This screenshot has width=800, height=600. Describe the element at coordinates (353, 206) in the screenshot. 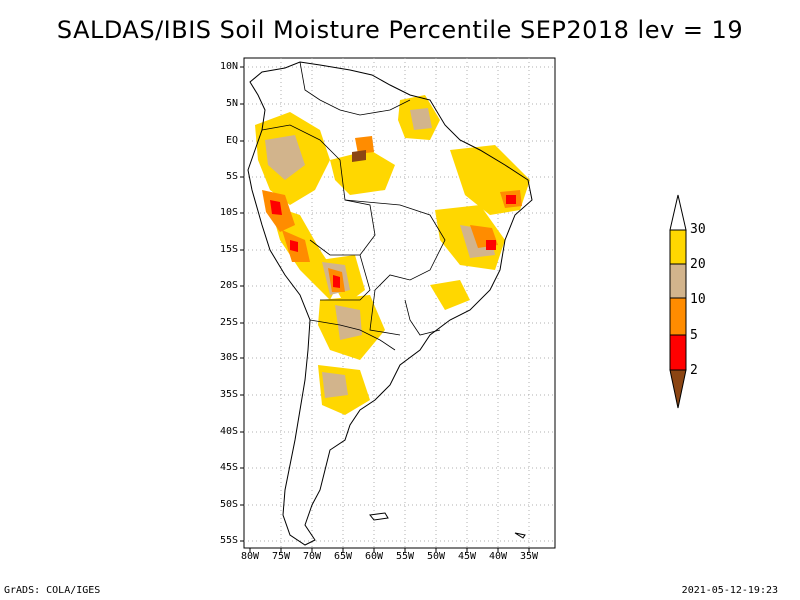

I see `country-borders` at that location.